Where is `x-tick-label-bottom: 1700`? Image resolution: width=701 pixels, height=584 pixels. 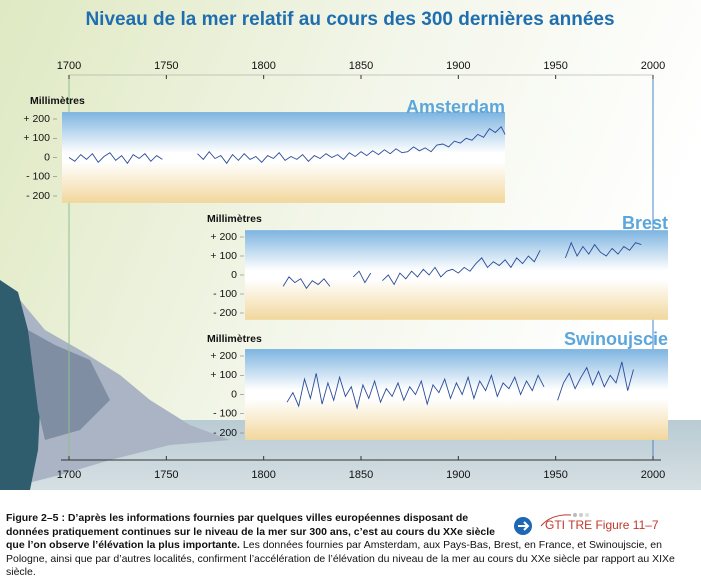
x-tick-label-bottom: 1700 is located at coordinates (69, 475).